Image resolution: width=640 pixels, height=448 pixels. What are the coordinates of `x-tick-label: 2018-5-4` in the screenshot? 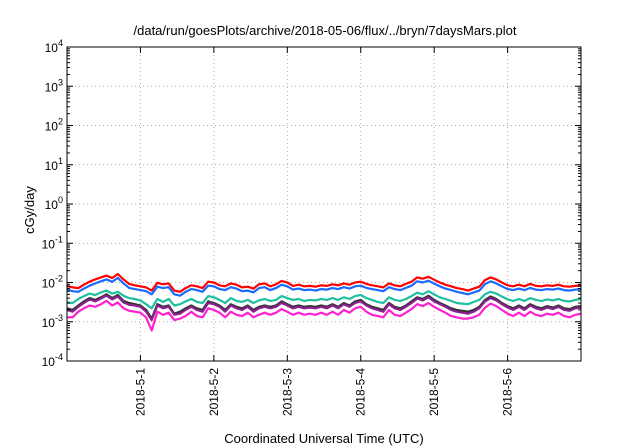 It's located at (361, 392).